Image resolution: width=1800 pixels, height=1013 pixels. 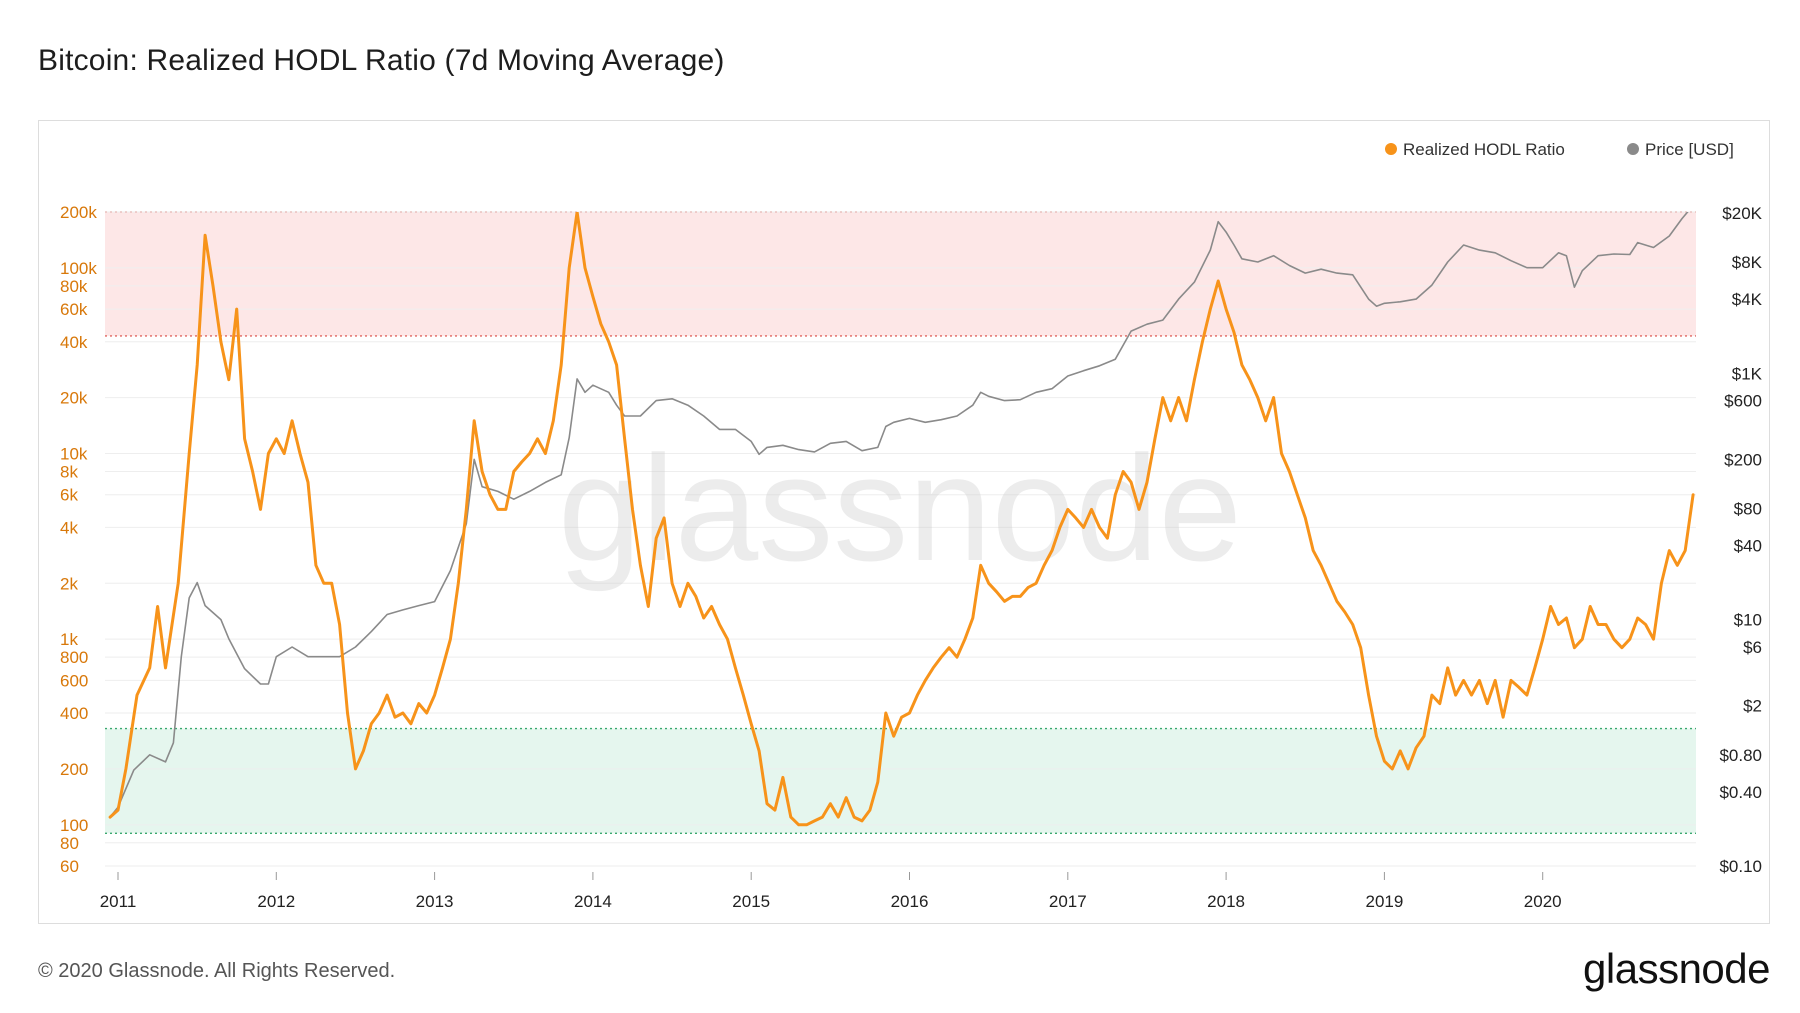 What do you see at coordinates (276, 901) in the screenshot?
I see `x-tick-label: 2012` at bounding box center [276, 901].